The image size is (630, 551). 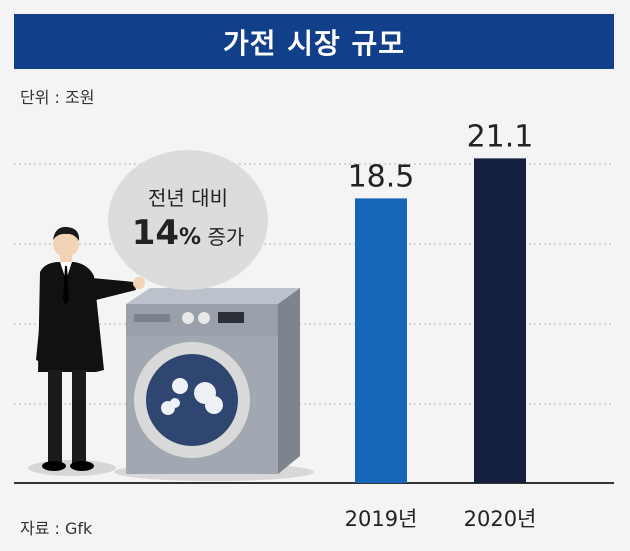 What do you see at coordinates (500, 320) in the screenshot?
I see `bar-2020년` at bounding box center [500, 320].